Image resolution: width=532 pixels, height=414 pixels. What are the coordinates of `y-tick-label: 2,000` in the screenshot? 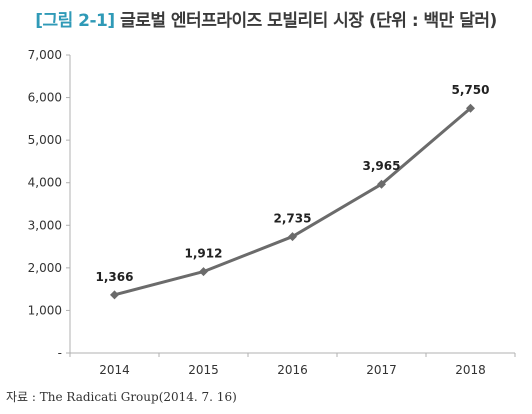 It's located at (45, 268).